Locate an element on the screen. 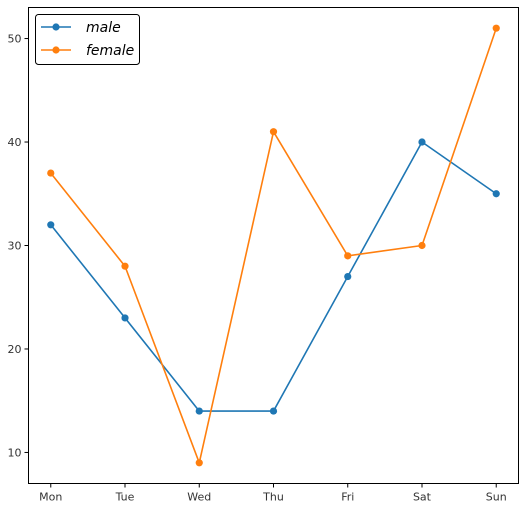 This screenshot has width=525, height=506. y-tick-label: 30 is located at coordinates (15, 246).